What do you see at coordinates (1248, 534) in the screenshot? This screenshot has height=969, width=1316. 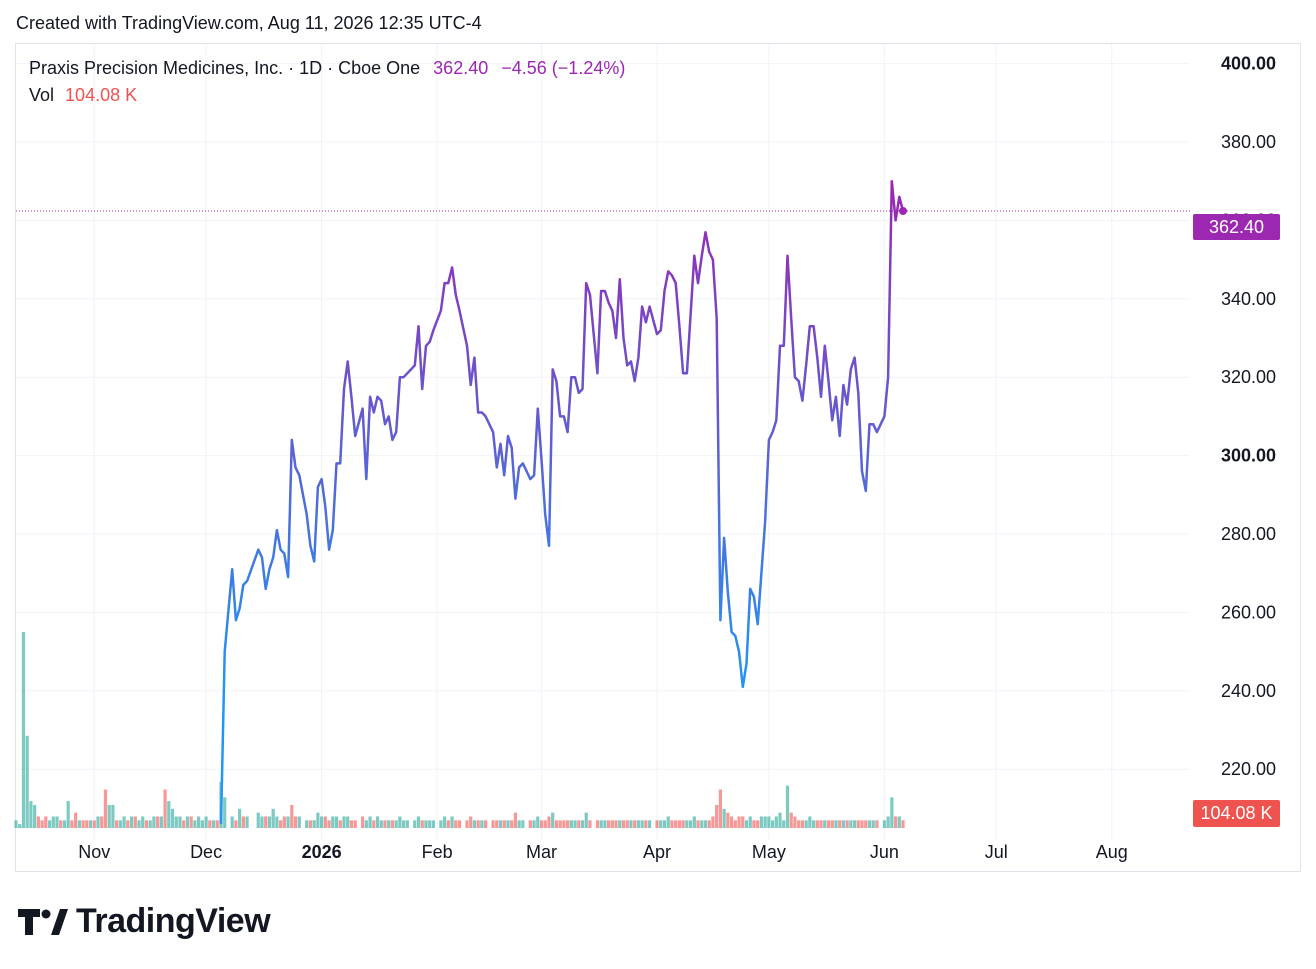 I see `y-tick-label: 280.00` at bounding box center [1248, 534].